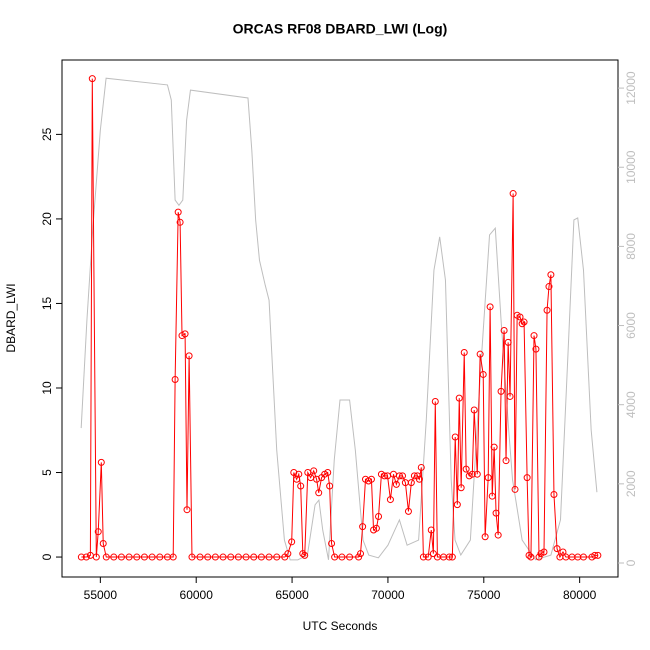 The width and height of the screenshot is (650, 650). Describe the element at coordinates (631, 167) in the screenshot. I see `y2-tick-label: 10000` at that location.